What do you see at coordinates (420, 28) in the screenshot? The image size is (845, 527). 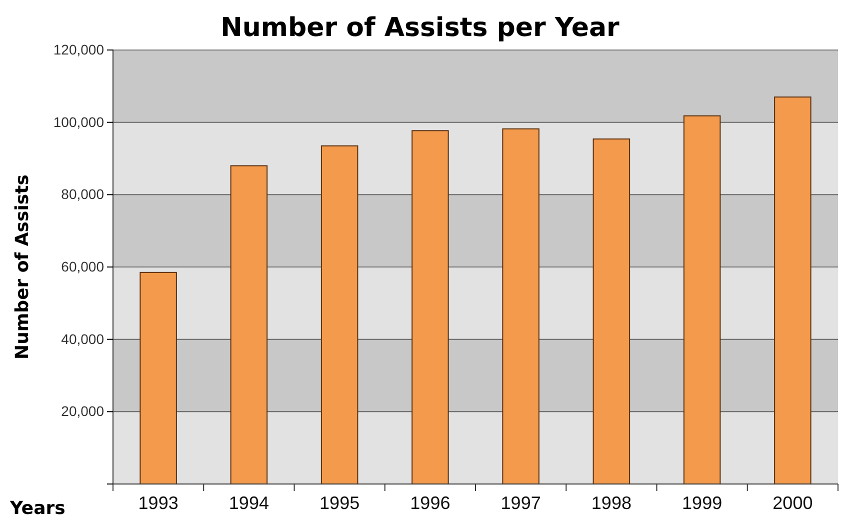 I see `chart-title: Number of Assists per Year` at bounding box center [420, 28].